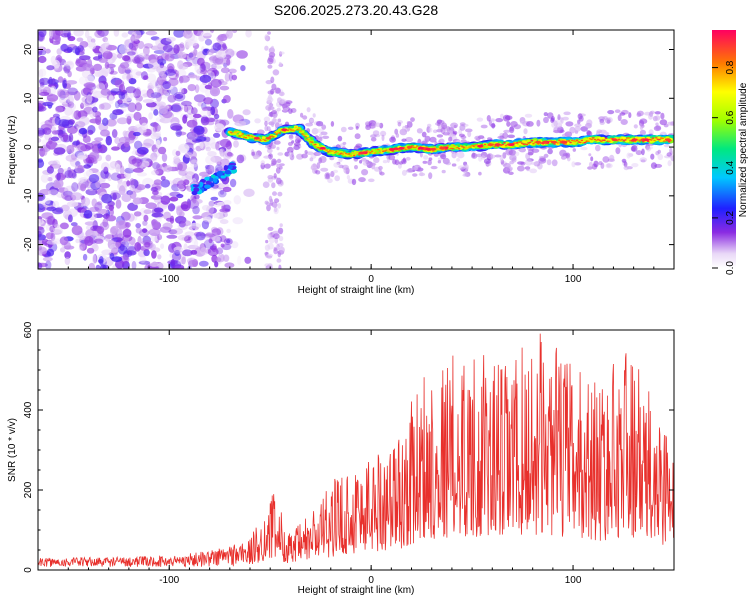 This screenshot has height=600, width=750. What do you see at coordinates (743, 149) in the screenshot?
I see `colorbar-label: Normalized spectral amplitude` at bounding box center [743, 149].